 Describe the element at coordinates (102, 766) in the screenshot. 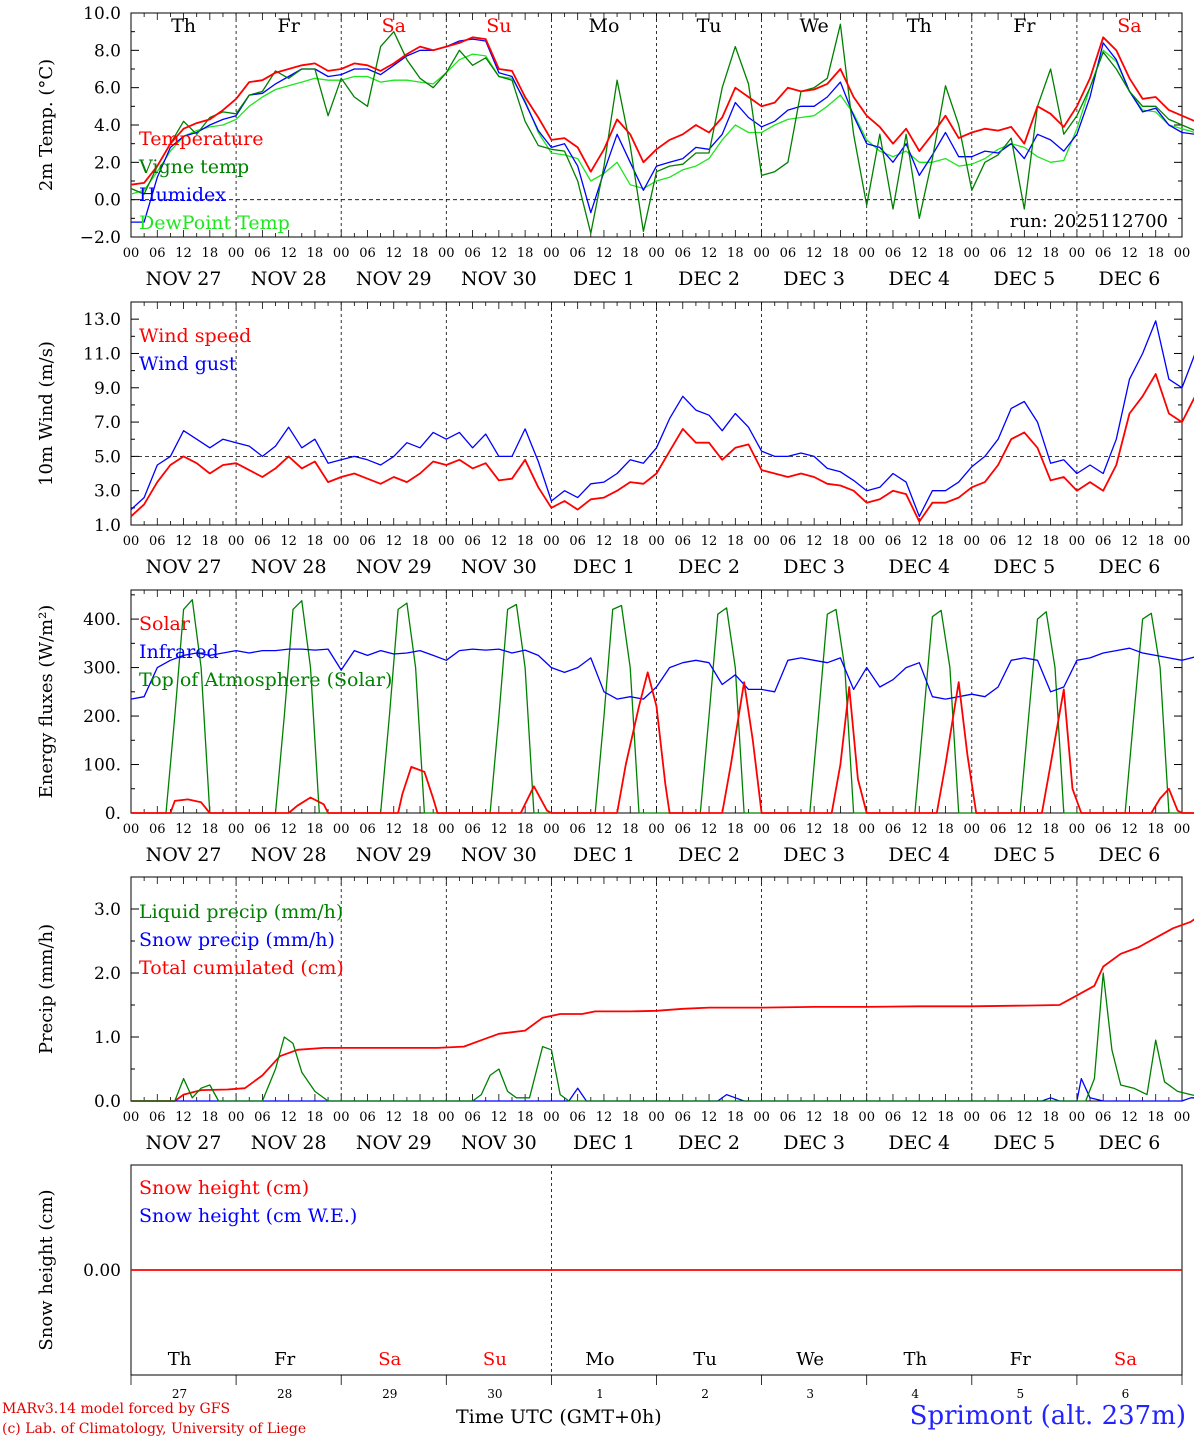

I see `y-tick-label: 100.` at that location.